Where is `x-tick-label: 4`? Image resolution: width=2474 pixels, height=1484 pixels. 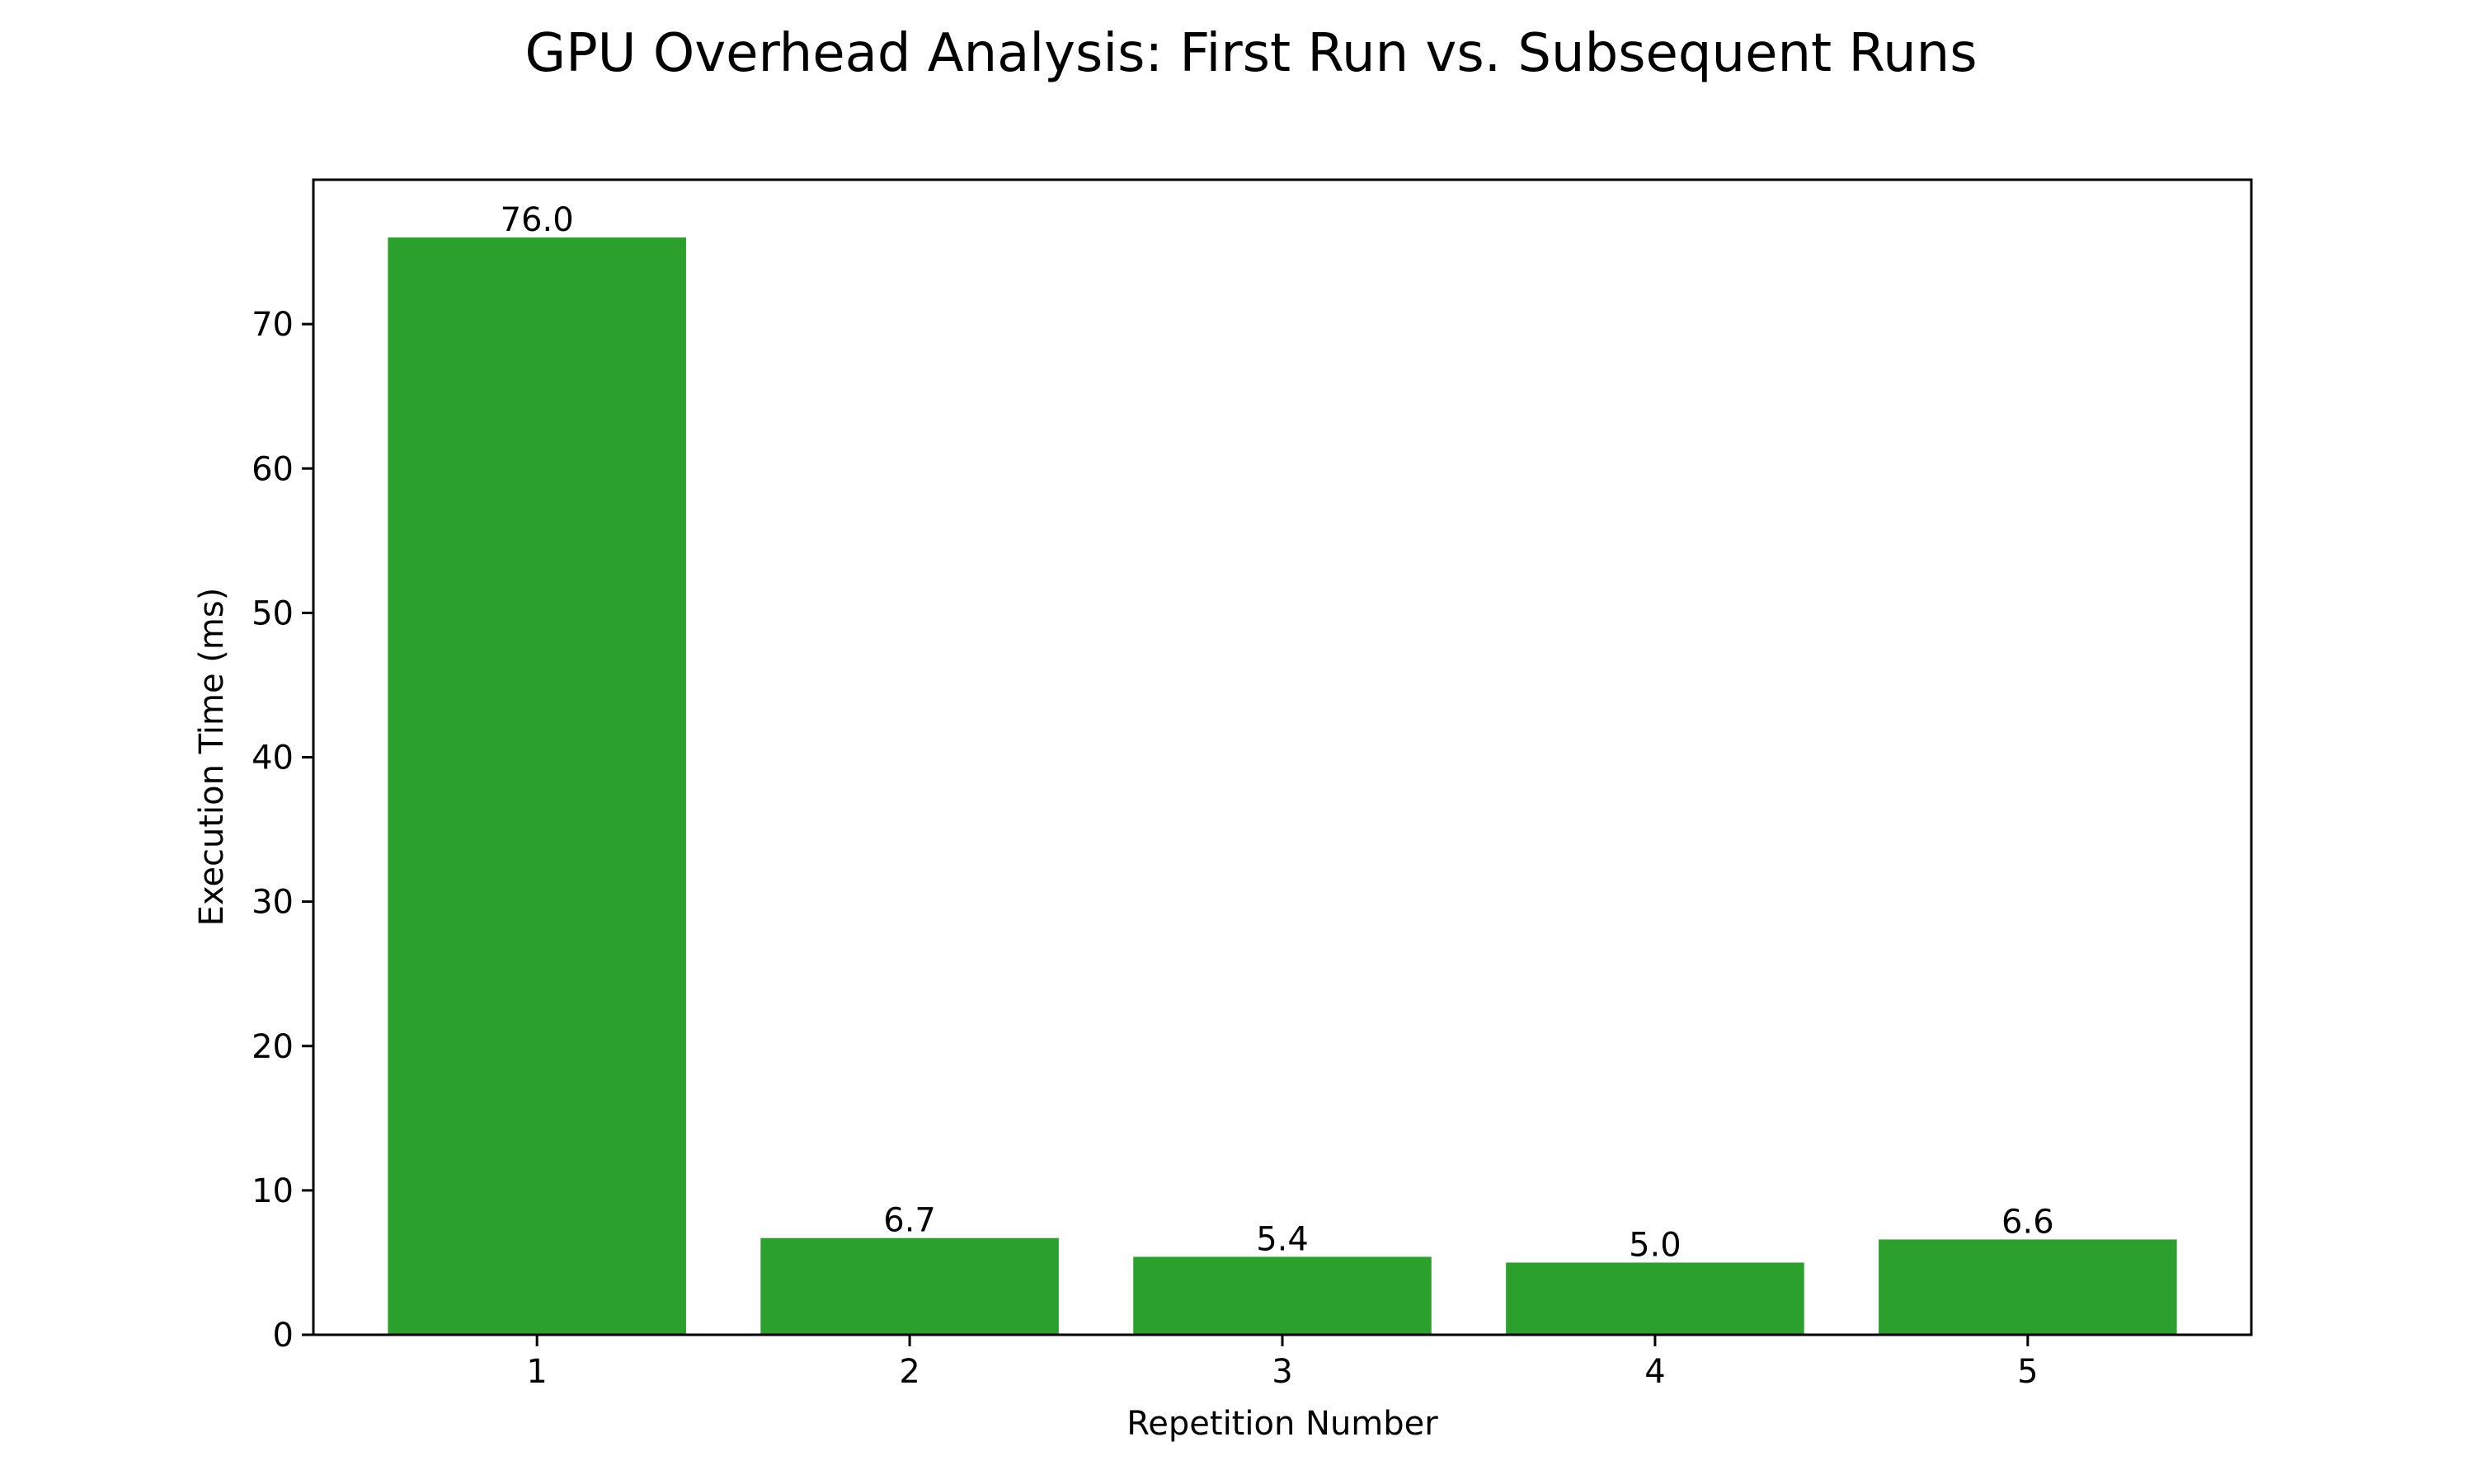 x-tick-label: 4 is located at coordinates (1654, 1372).